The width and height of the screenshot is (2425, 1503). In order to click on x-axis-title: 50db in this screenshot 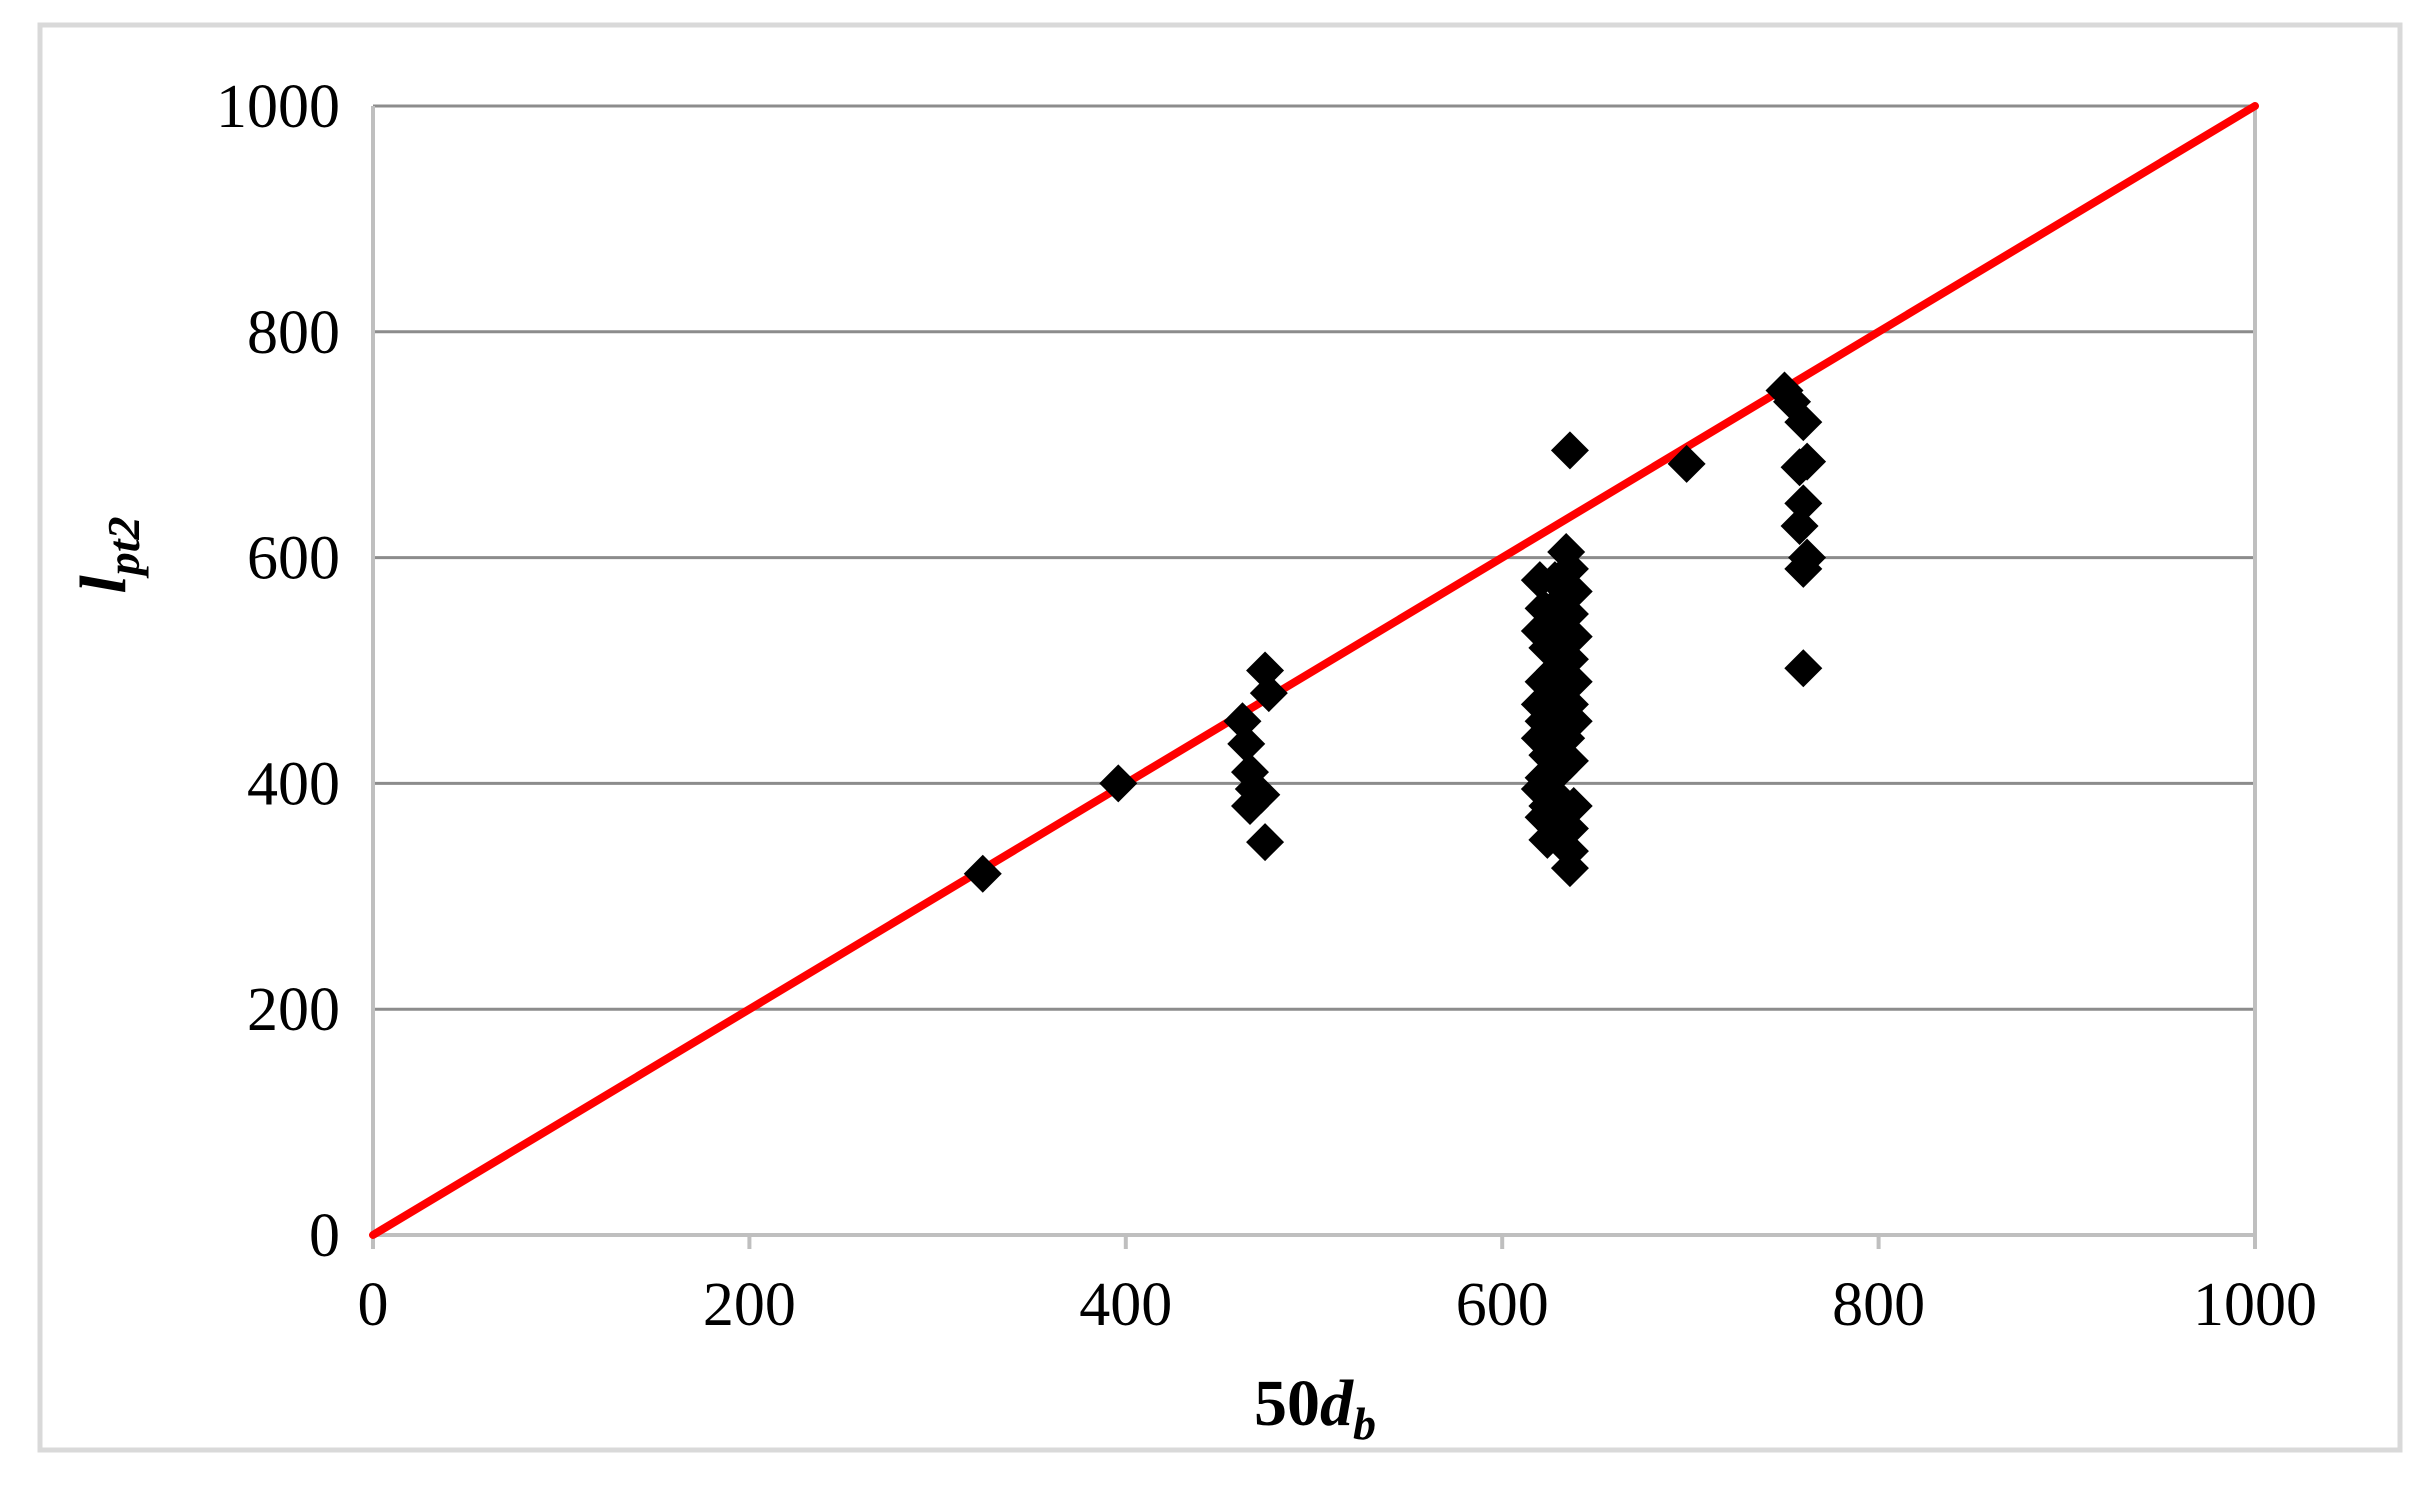, I will do `click(1315, 1408)`.